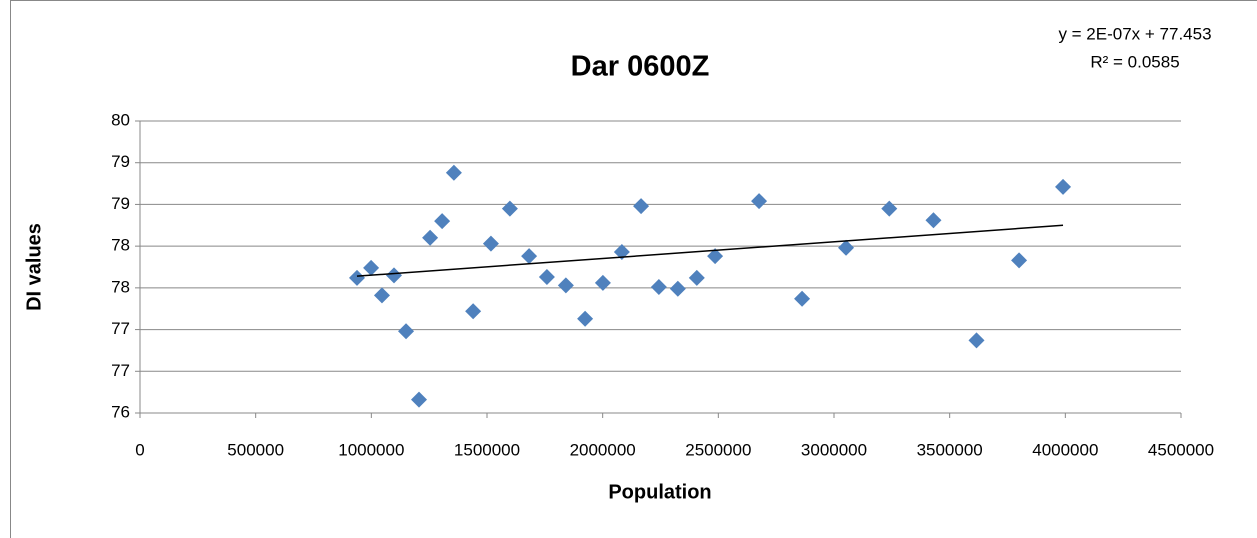 Image resolution: width=1257 pixels, height=538 pixels. I want to click on x-tick-label: 3000000, so click(834, 449).